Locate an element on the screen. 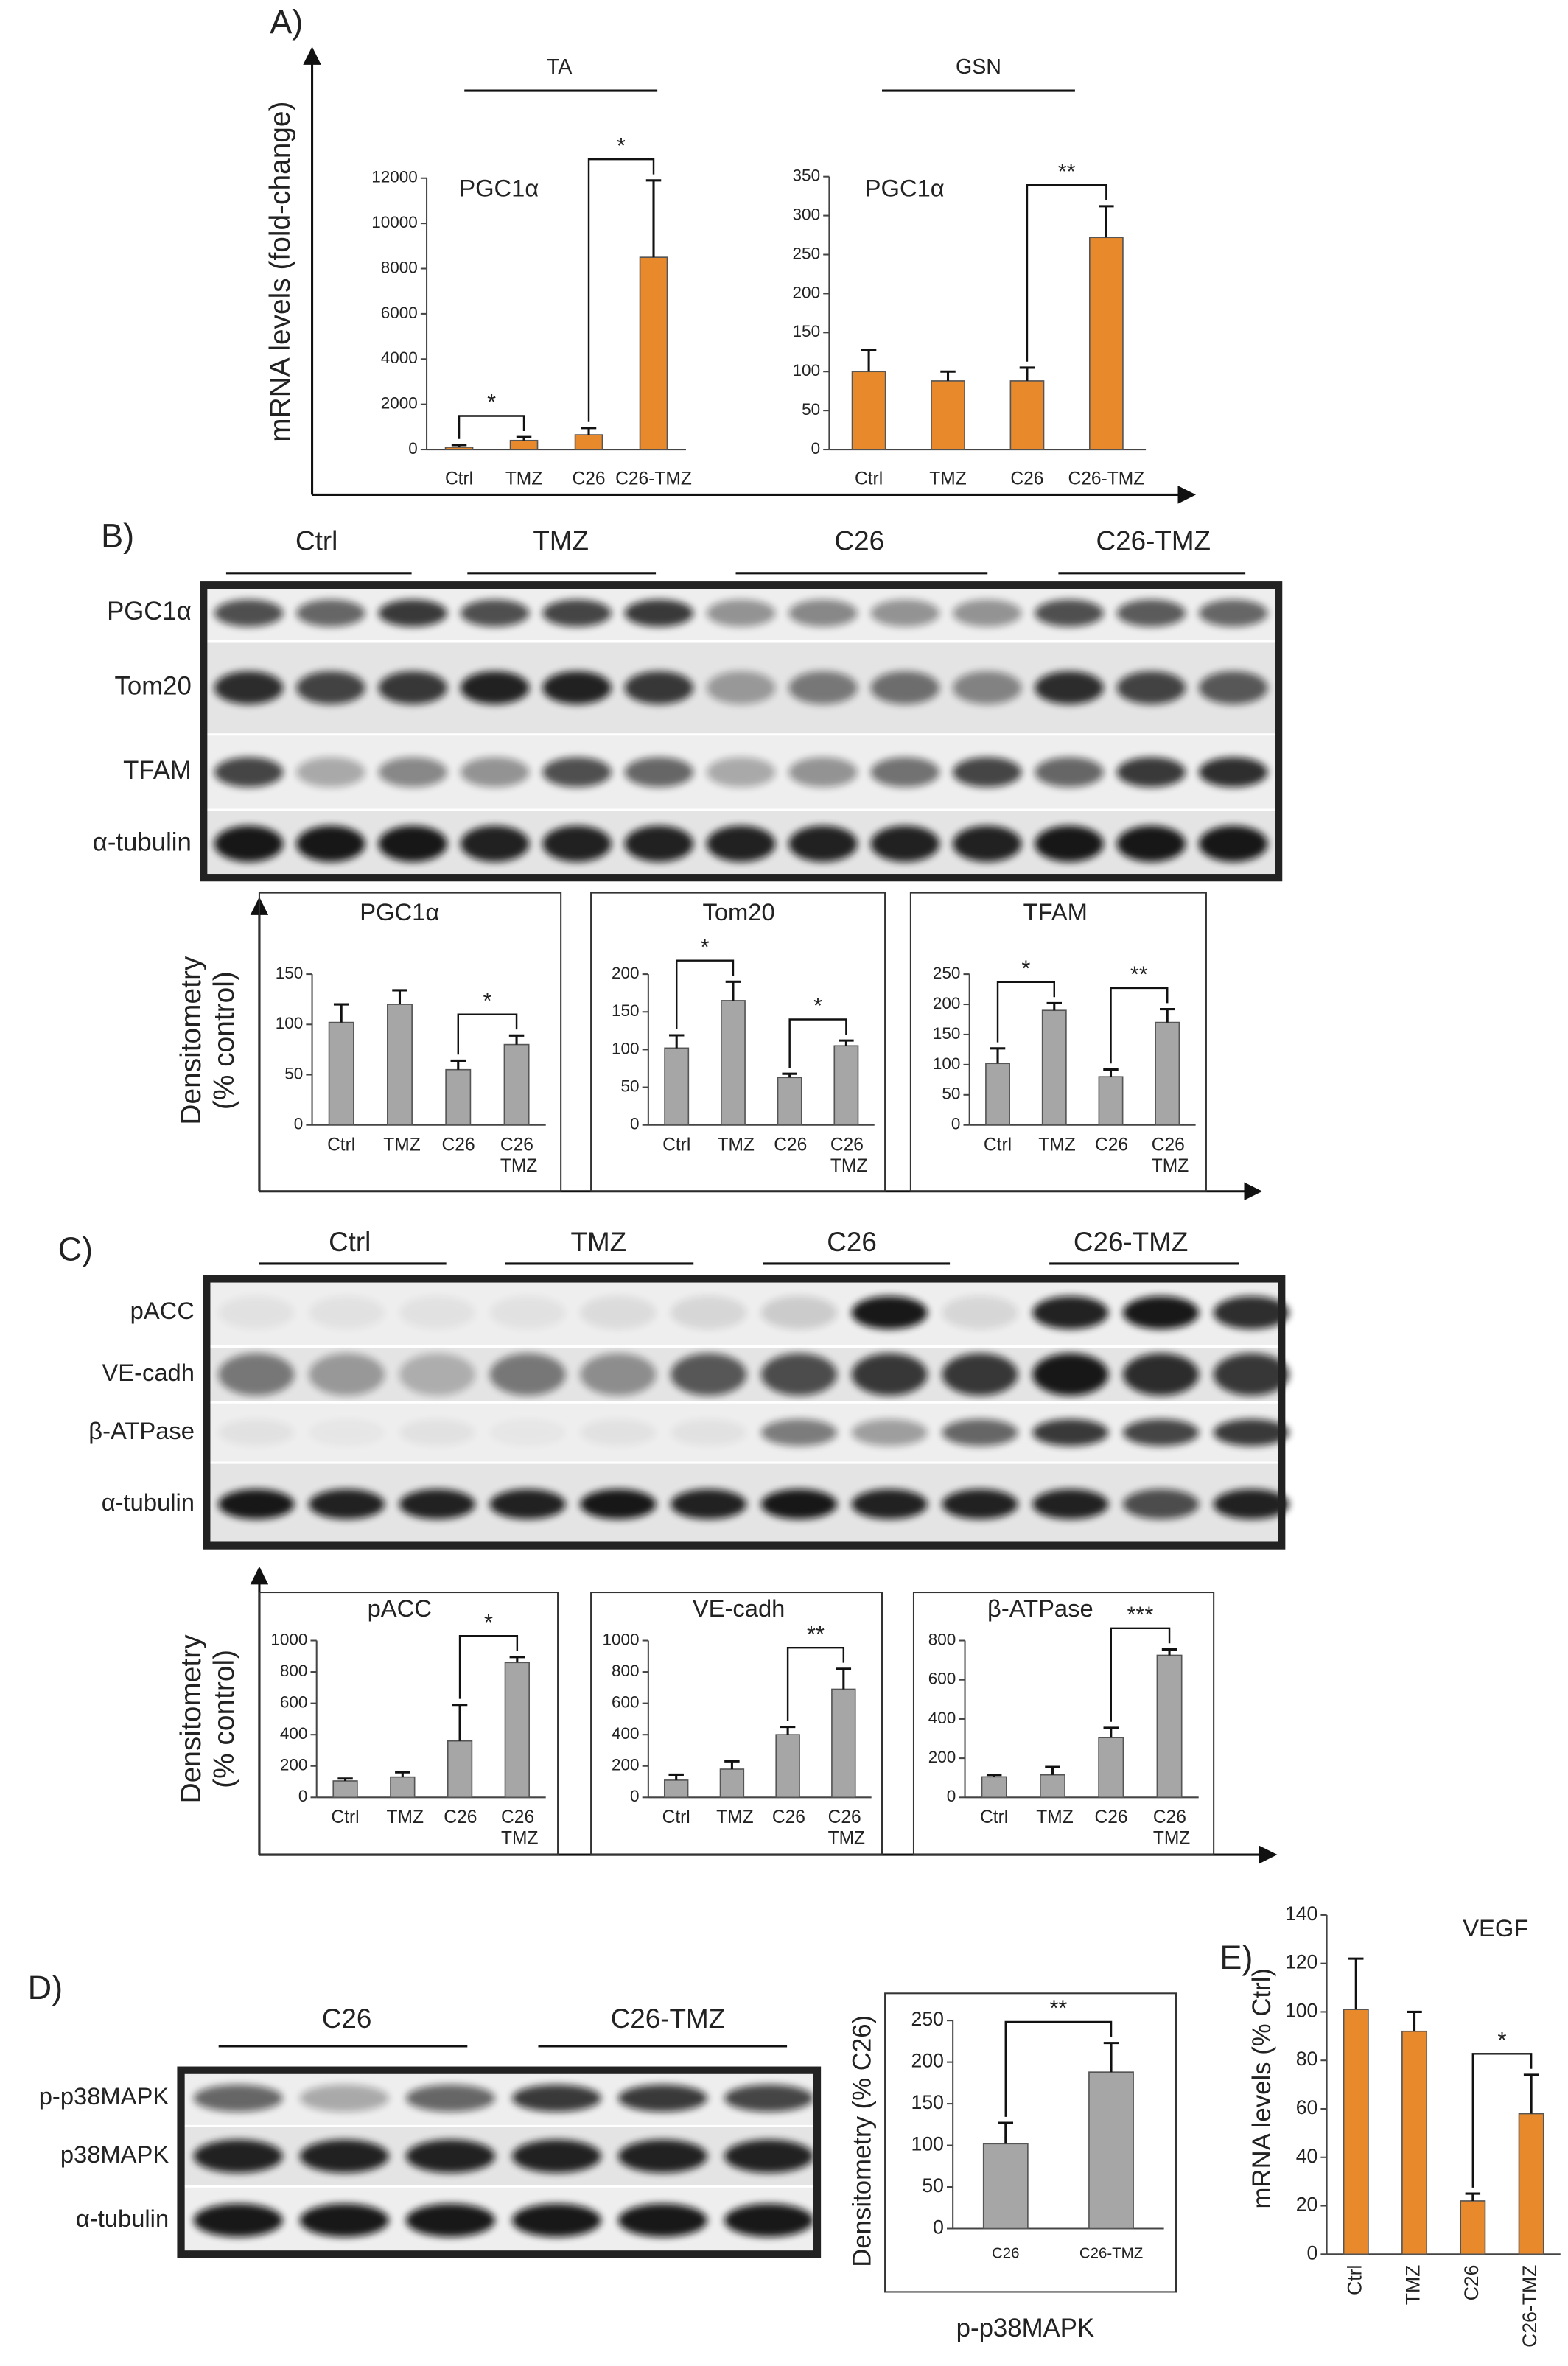 The width and height of the screenshot is (1568, 2366). panel-label: D) is located at coordinates (45, 1988).